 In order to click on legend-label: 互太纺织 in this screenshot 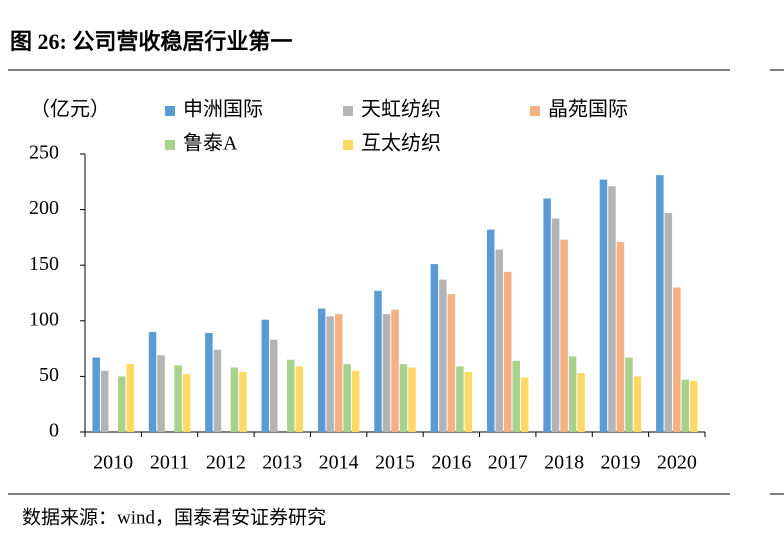, I will do `click(401, 143)`.